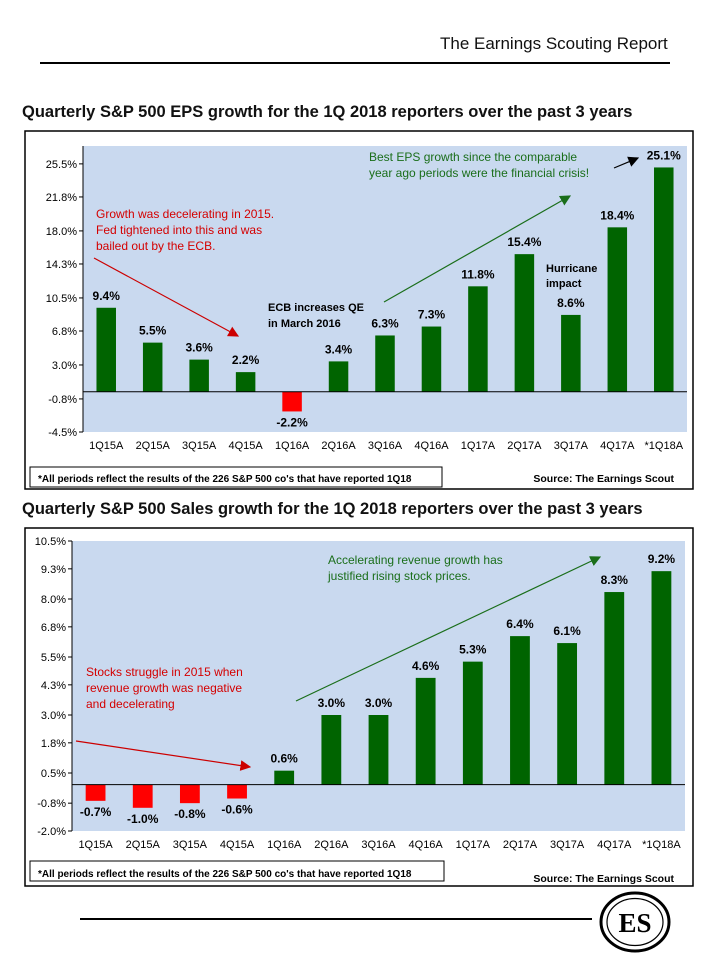 Image resolution: width=720 pixels, height=960 pixels. I want to click on data-label: -0.6%, so click(237, 810).